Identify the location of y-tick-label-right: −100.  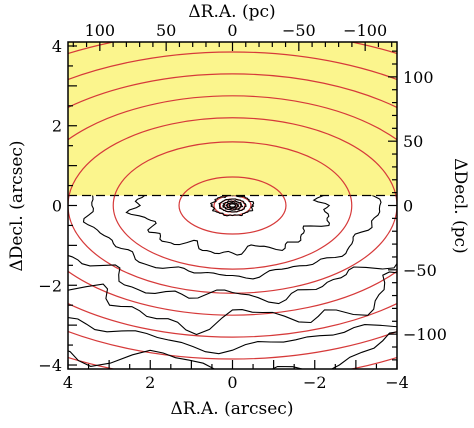
(425, 334).